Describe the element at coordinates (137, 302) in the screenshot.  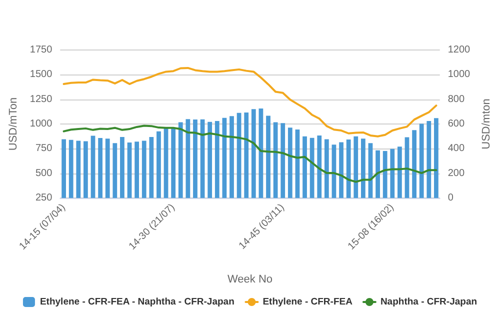
I see `legend-label: Ethylene - CFR-FEA - Naphtha - CFR-Japan` at that location.